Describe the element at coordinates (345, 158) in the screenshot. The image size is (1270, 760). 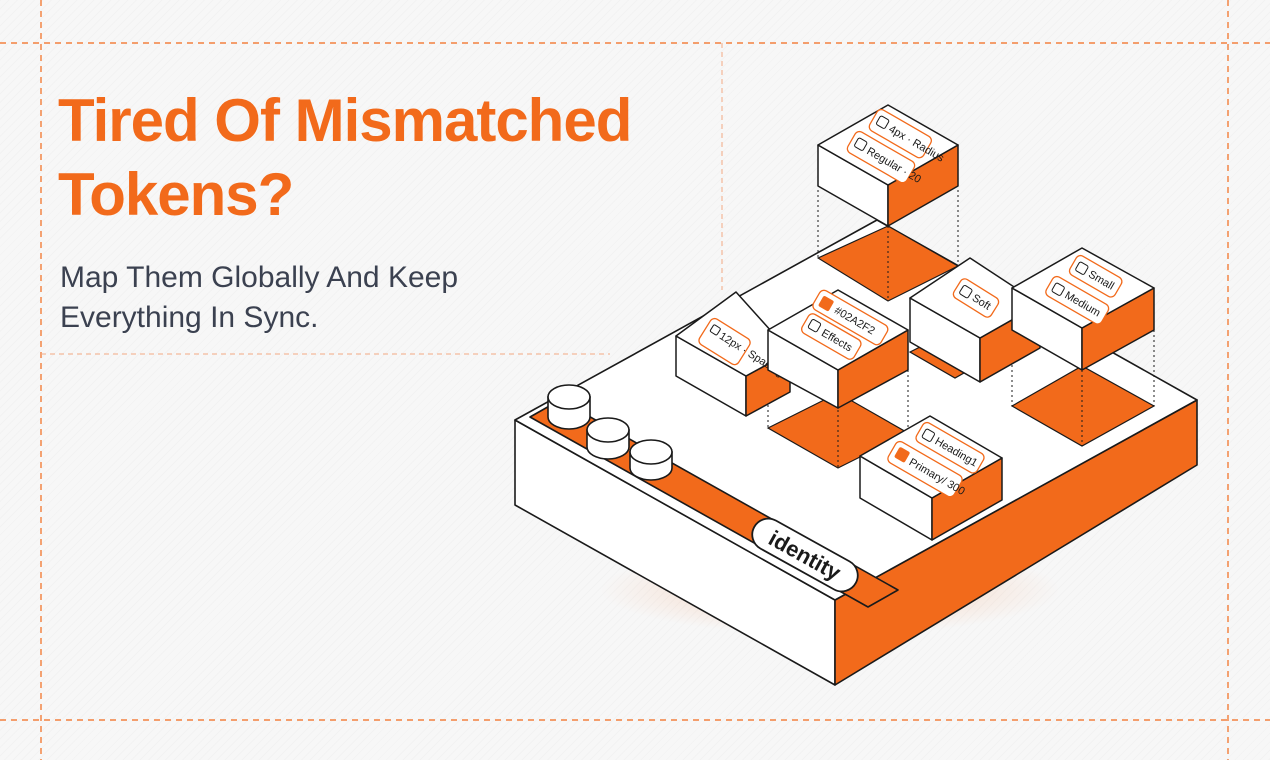
I see `page-headline: Tired Of Mismatched Tokens?` at that location.